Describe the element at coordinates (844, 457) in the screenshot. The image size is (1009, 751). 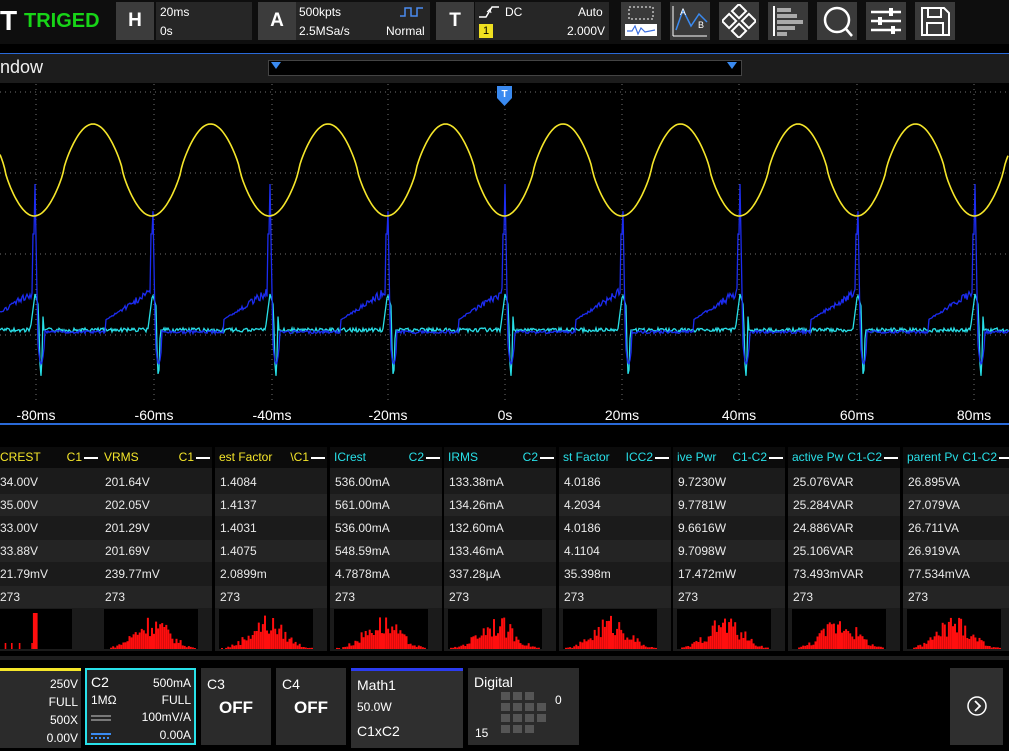
I see `measure-header: active Pw C1-C2` at that location.